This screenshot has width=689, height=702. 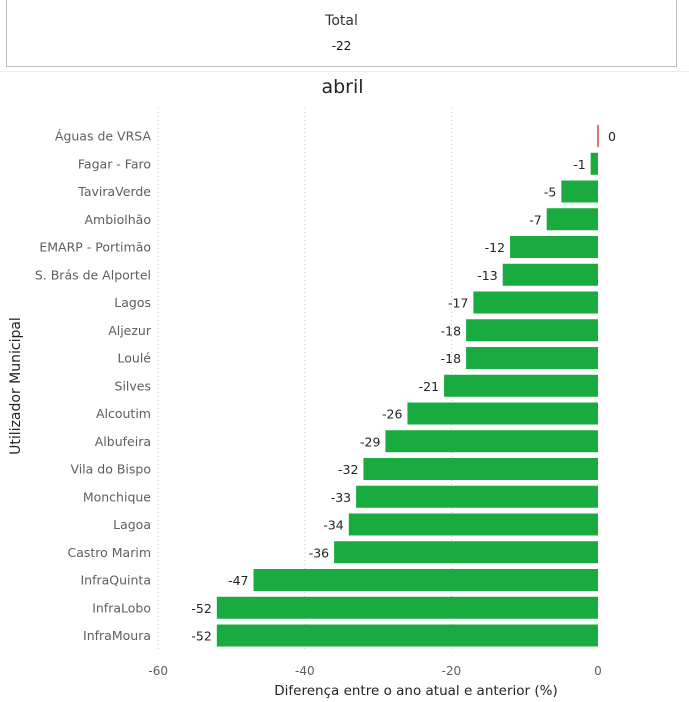 I want to click on y-axis-label: Utilizador Municipal, so click(x=16, y=386).